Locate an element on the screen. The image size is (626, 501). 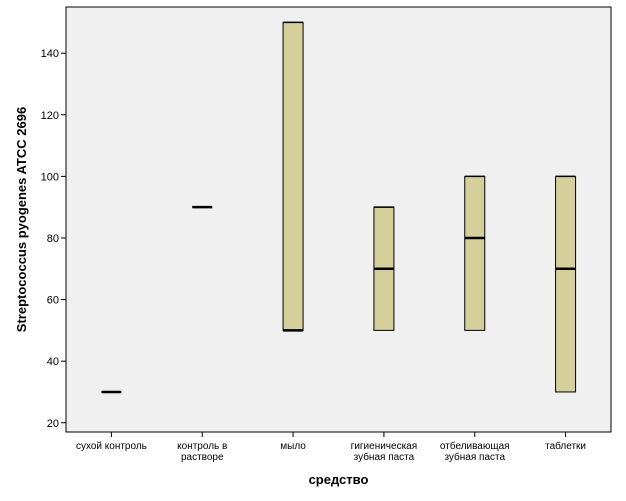
y-tick-label: 80 is located at coordinates (53, 239).